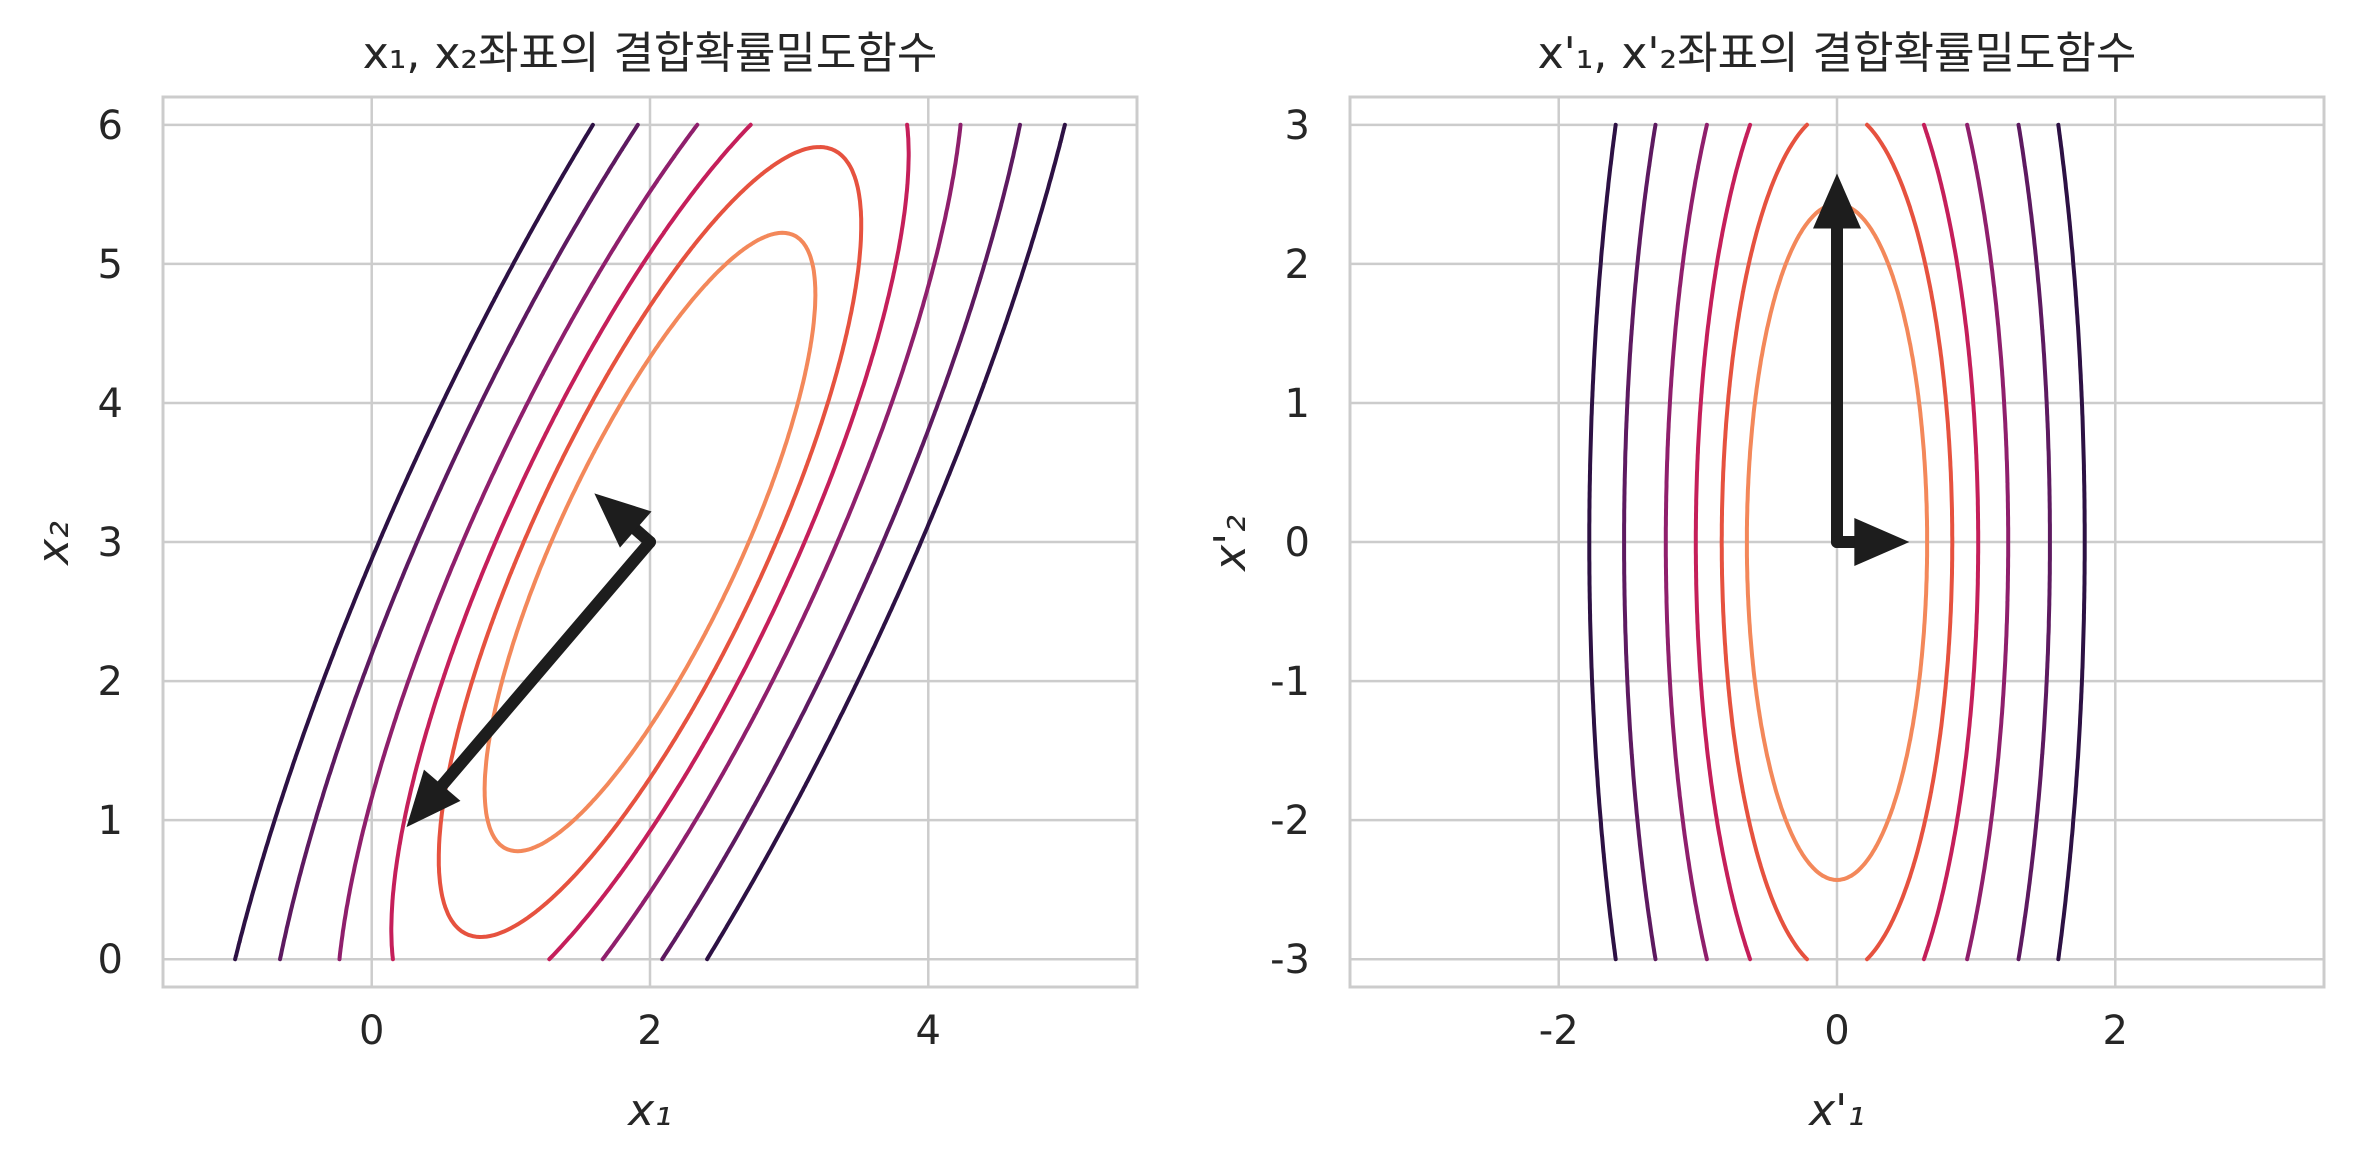 This screenshot has width=2356, height=1170. What do you see at coordinates (649, 1031) in the screenshot?
I see `left-x-tick-label: 2` at bounding box center [649, 1031].